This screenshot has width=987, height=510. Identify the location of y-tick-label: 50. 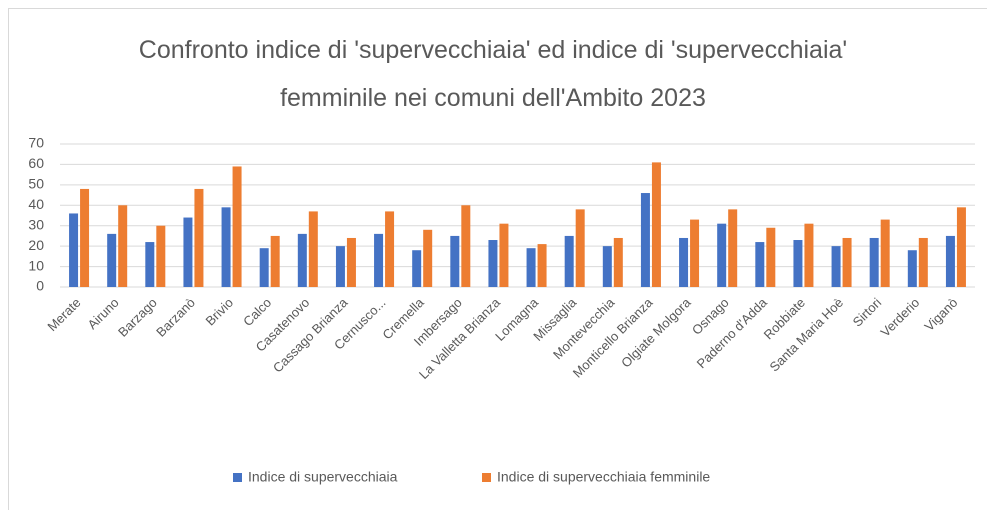
(36, 184).